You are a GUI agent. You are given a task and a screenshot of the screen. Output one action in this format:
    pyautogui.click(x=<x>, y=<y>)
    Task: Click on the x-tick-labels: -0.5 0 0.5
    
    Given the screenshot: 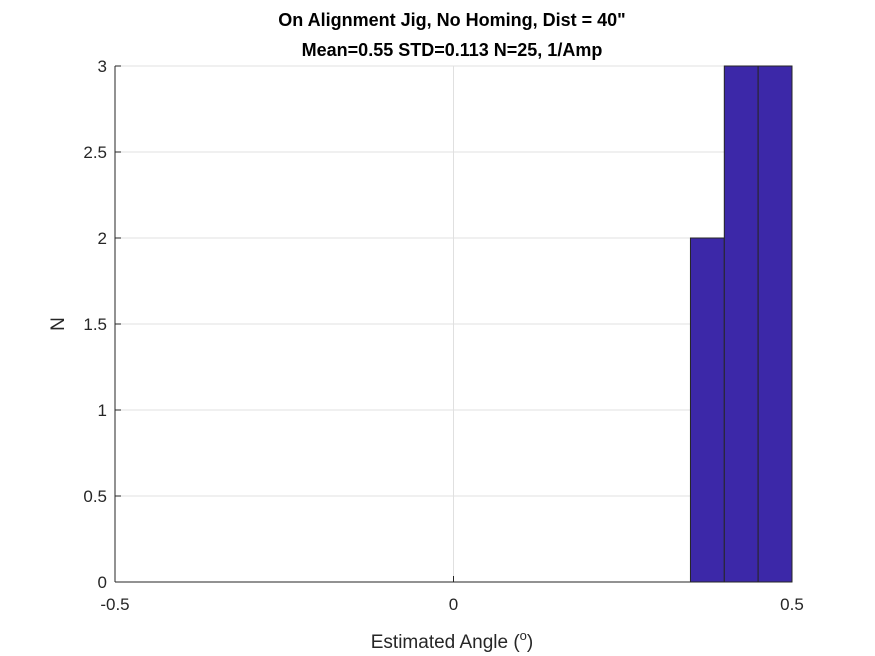 What is the action you would take?
    pyautogui.click(x=451, y=604)
    